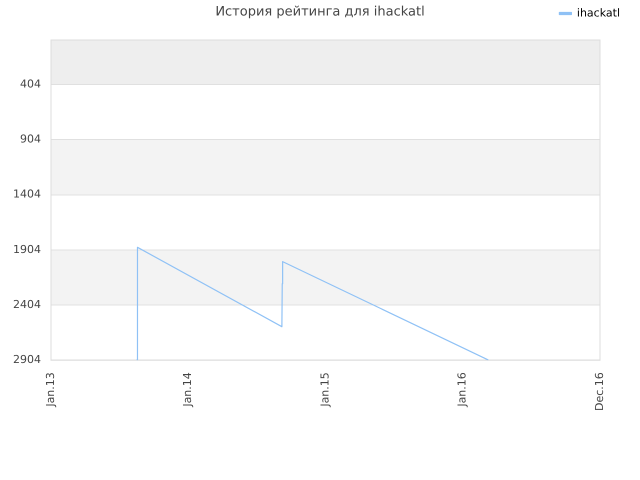 This screenshot has height=480, width=640. Describe the element at coordinates (320, 12) in the screenshot. I see `chart-title: История рейтинга для ihackatl` at that location.